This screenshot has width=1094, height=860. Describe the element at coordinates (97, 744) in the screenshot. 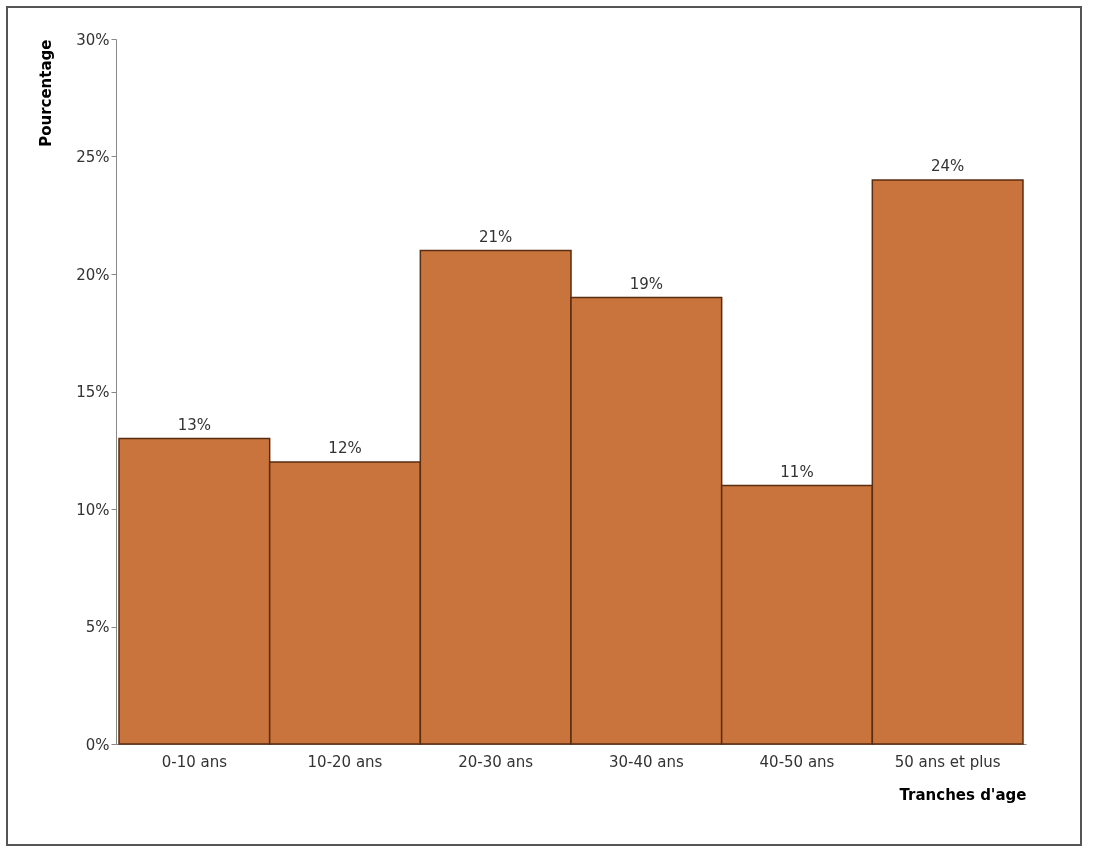

I see `y-tick-label: 0%` at that location.